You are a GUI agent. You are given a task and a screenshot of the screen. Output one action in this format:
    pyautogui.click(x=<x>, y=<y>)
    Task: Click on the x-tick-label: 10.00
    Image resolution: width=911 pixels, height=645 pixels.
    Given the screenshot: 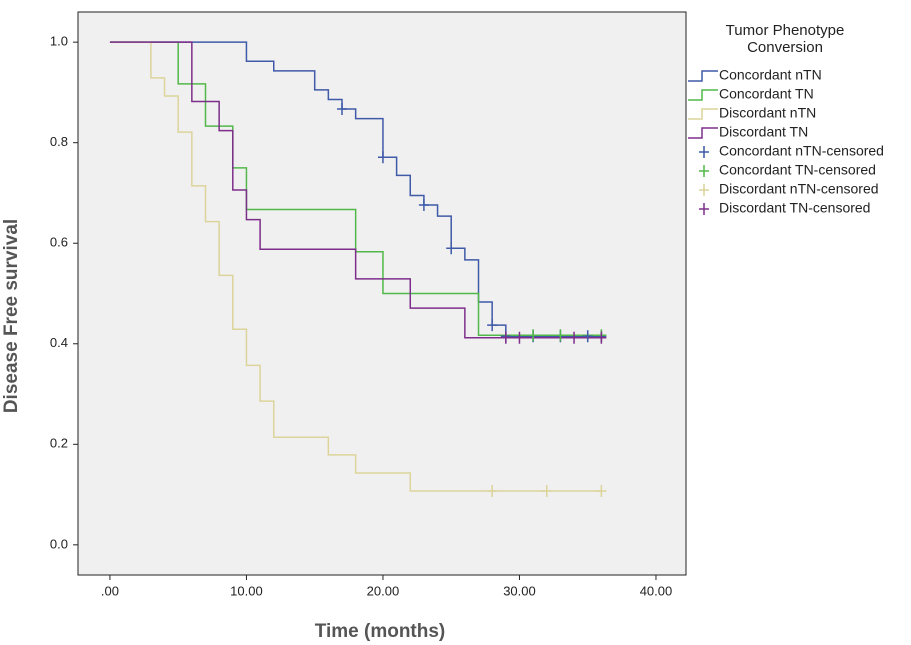 What is the action you would take?
    pyautogui.click(x=246, y=590)
    